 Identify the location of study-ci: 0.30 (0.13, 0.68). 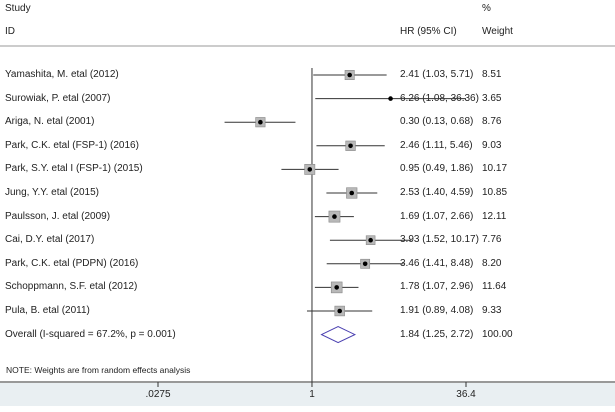
(437, 122).